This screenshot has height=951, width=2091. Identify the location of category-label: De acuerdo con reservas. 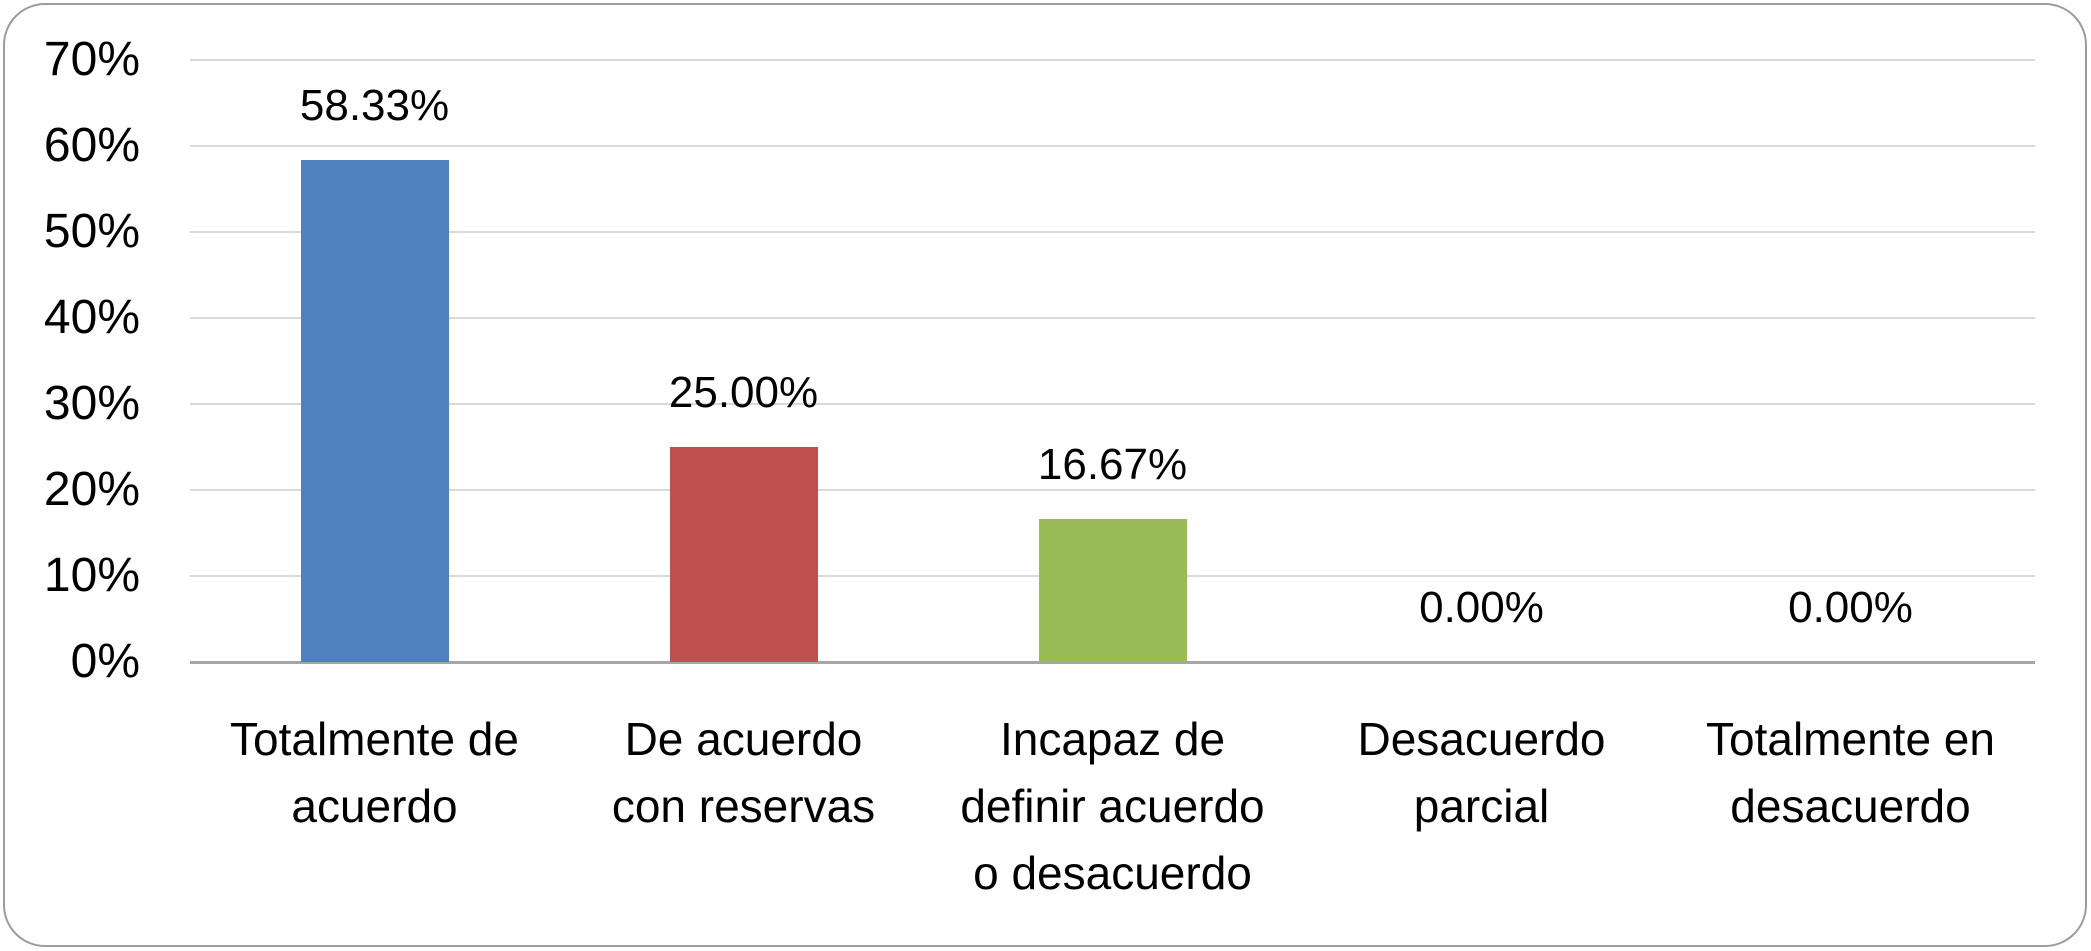
(743, 772).